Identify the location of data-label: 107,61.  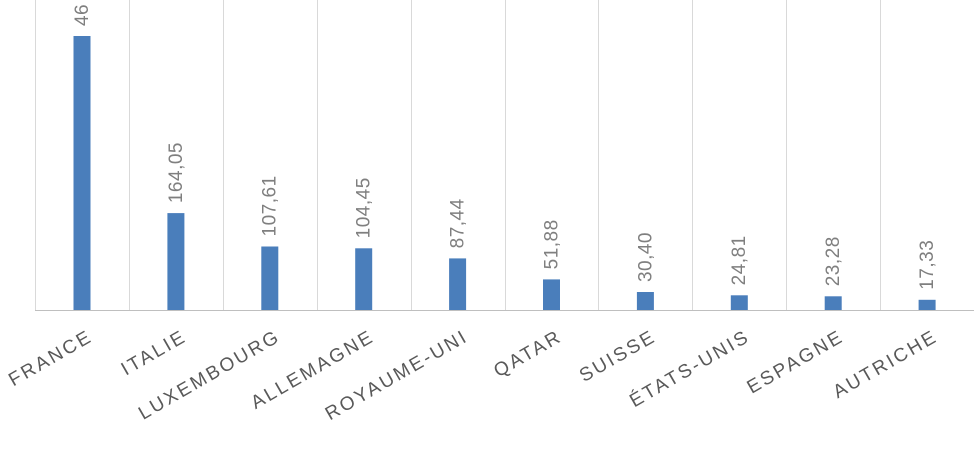
(270, 205).